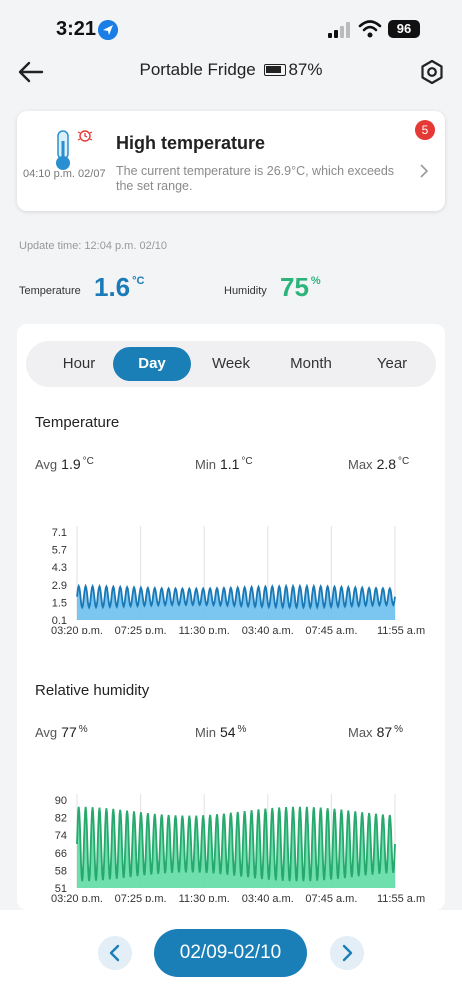 This screenshot has width=462, height=1000. Describe the element at coordinates (401, 897) in the screenshot. I see `humidity-x-tick-label: 11:55 a.m` at that location.